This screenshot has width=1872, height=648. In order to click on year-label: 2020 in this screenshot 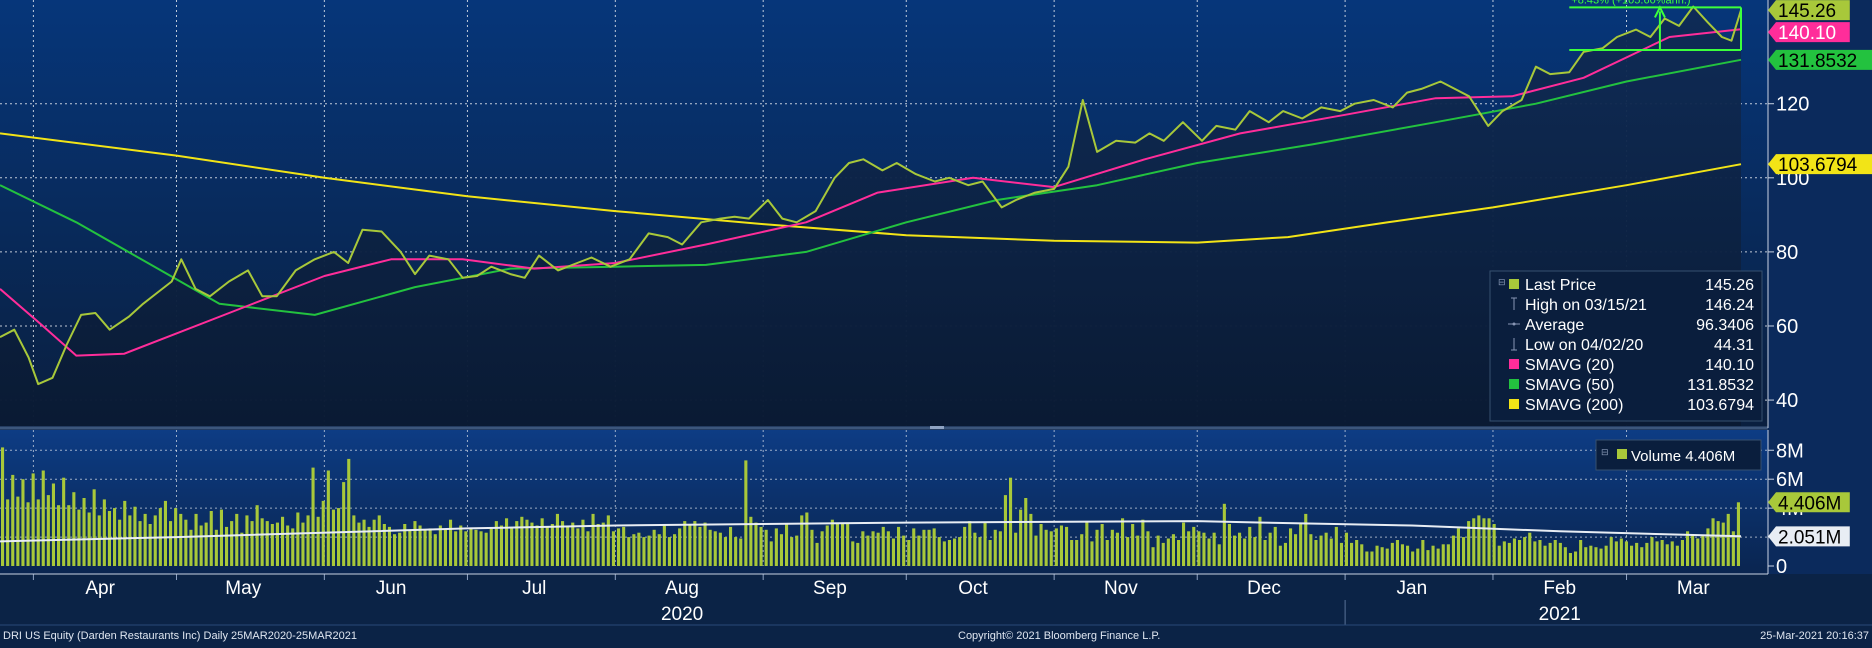, I will do `click(682, 614)`.